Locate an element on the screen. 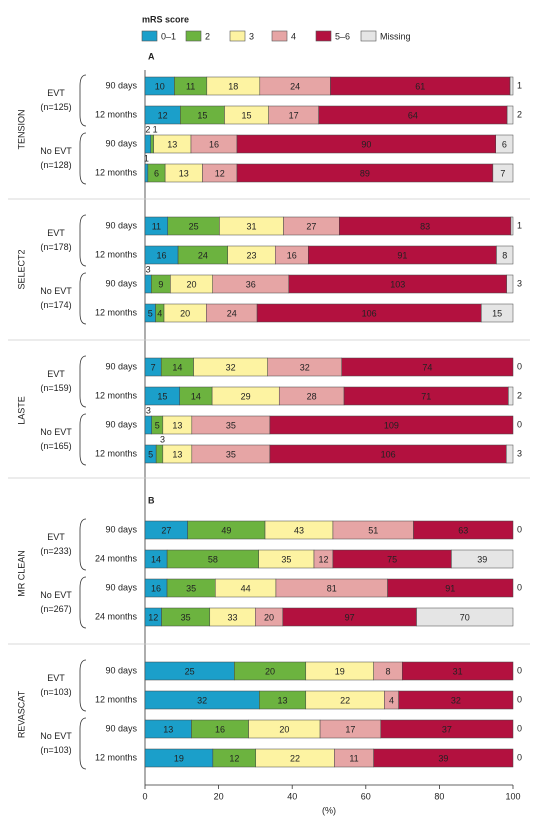  group-n: (n=128) is located at coordinates (55, 165).